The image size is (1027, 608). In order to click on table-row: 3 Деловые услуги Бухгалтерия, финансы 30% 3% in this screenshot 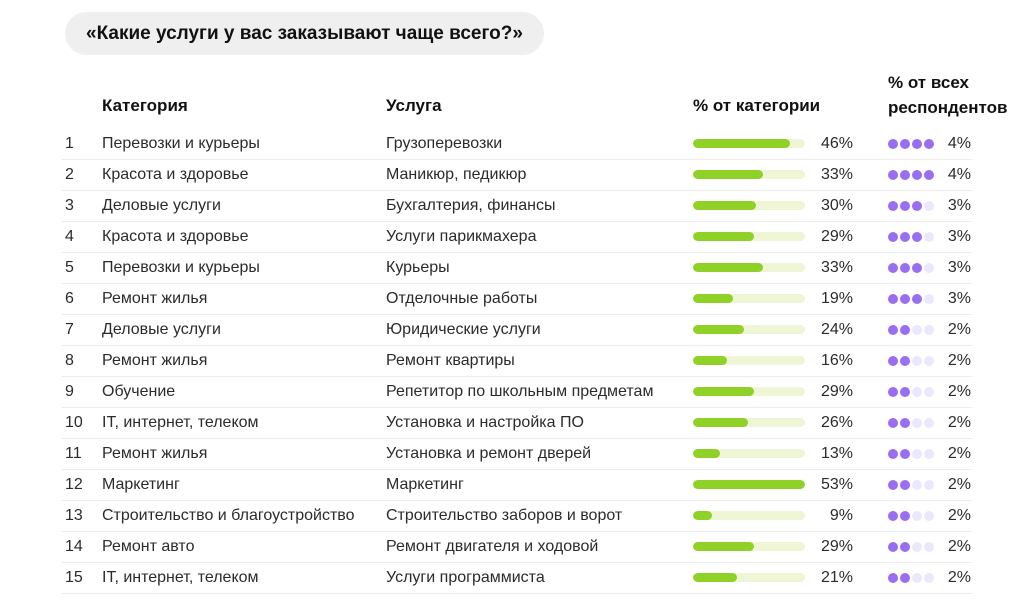, I will do `click(513, 206)`.